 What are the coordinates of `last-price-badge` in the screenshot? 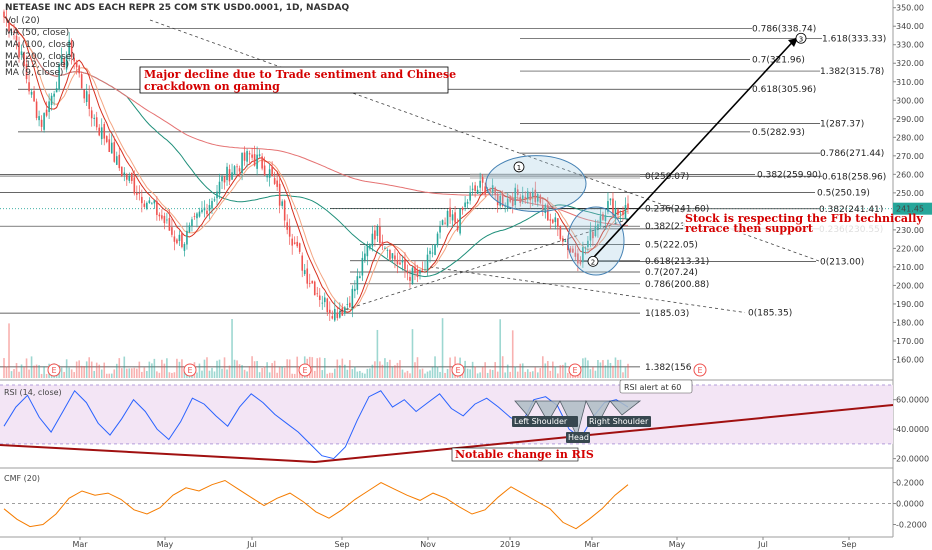 It's located at (912, 208).